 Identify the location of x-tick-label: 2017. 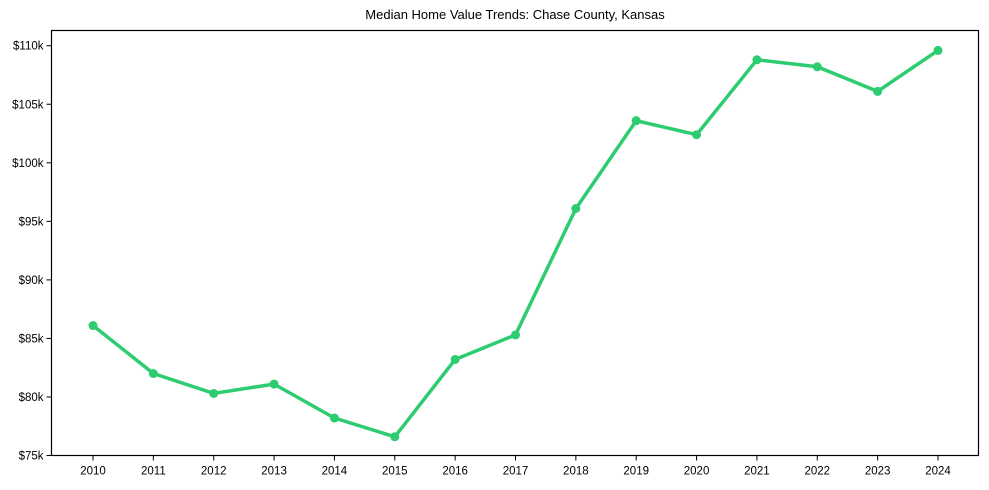
(516, 472).